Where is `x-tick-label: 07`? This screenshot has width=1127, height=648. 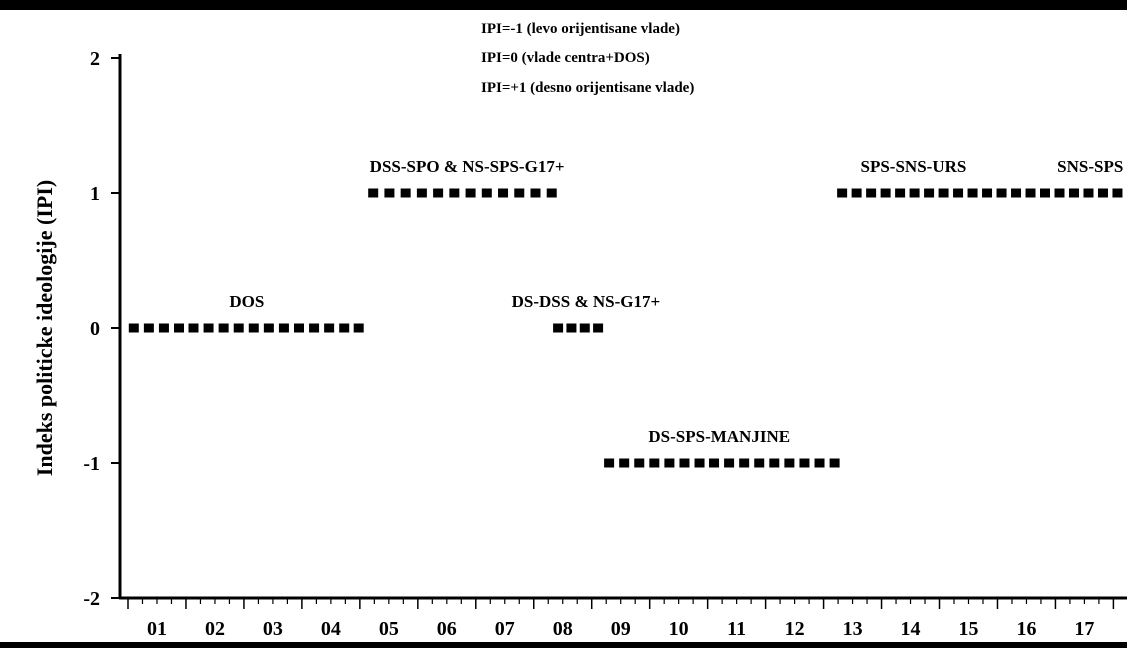
x-tick-label: 07 is located at coordinates (505, 629).